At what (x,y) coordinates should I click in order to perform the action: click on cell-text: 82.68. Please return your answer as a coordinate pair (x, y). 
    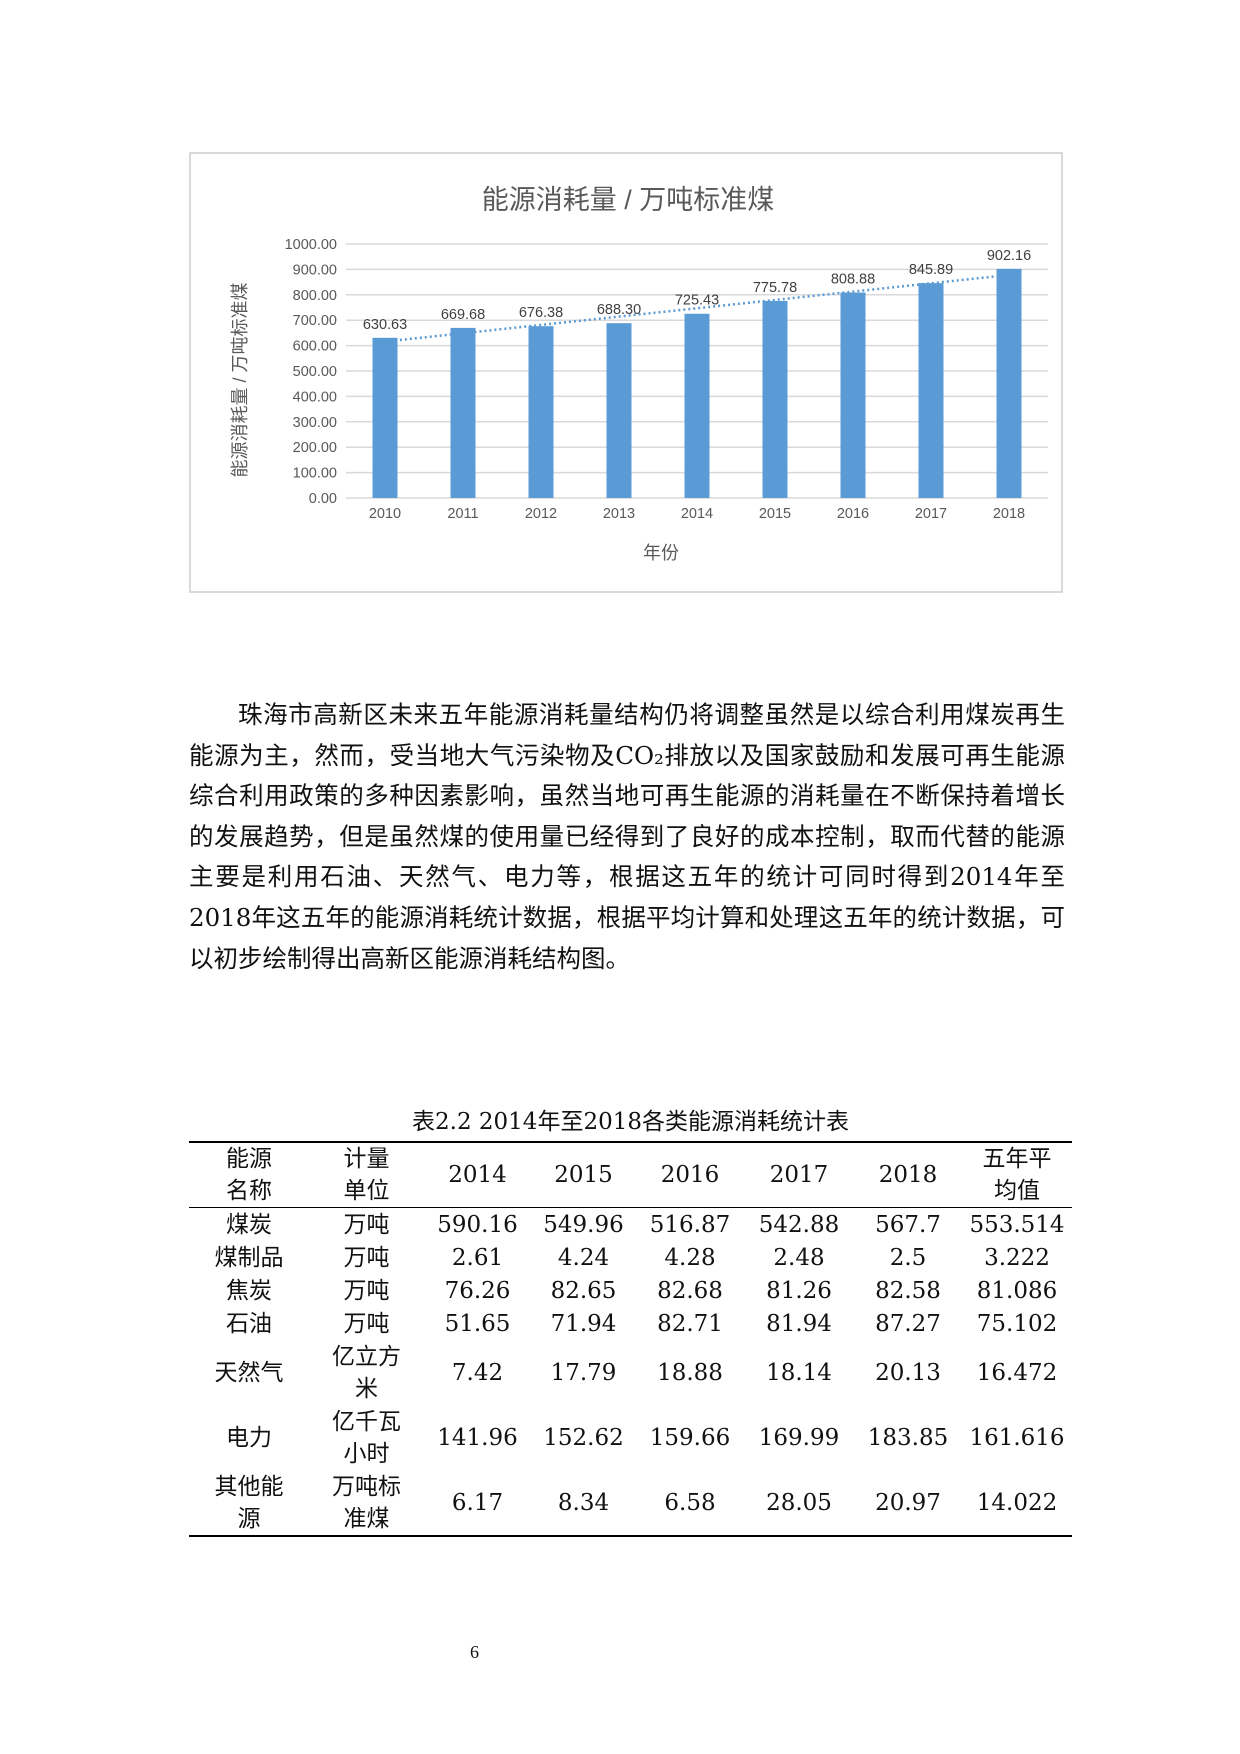
    Looking at the image, I should click on (690, 1290).